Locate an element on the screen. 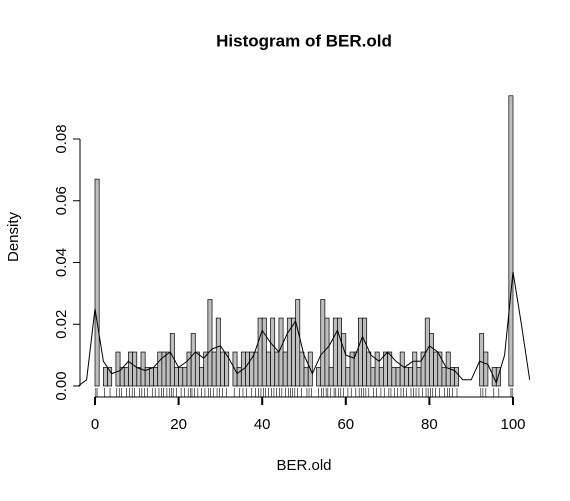 Image resolution: width=570 pixels, height=501 pixels. x-tick-label: 80 is located at coordinates (429, 424).